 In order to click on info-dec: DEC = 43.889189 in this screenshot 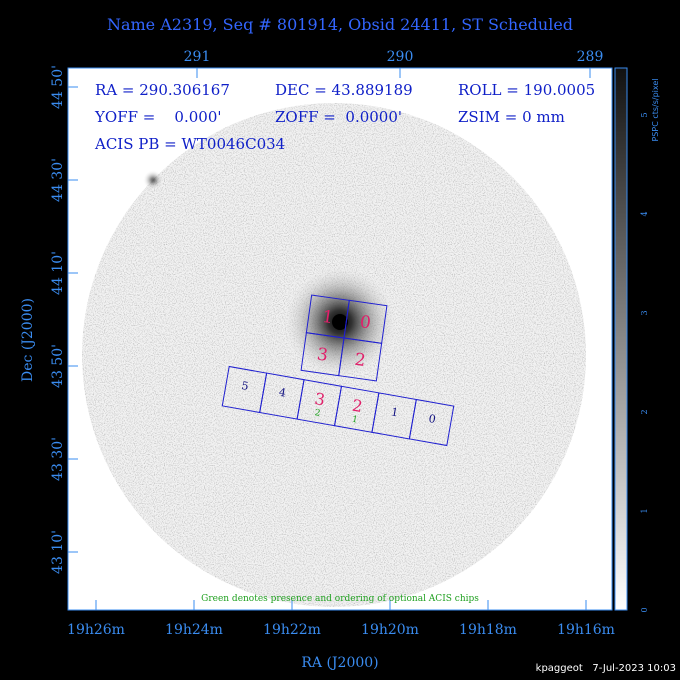, I will do `click(344, 90)`.